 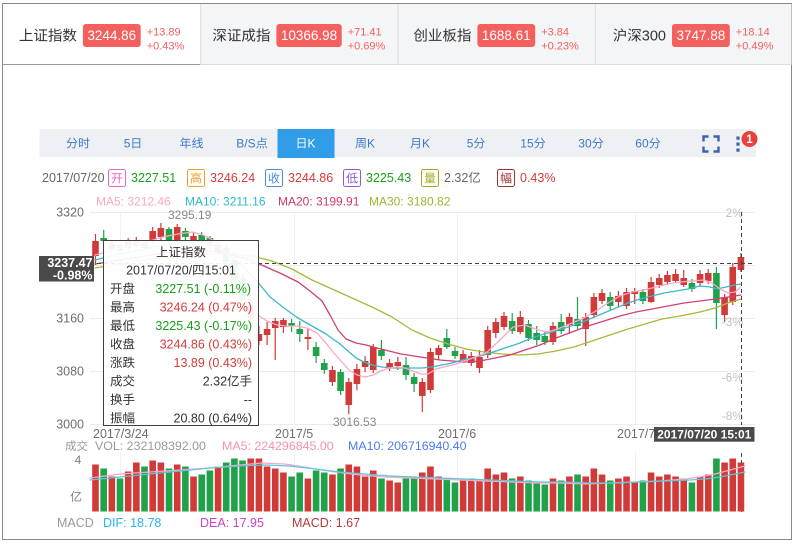 I want to click on svg-text: -0.98%, so click(x=73, y=276).